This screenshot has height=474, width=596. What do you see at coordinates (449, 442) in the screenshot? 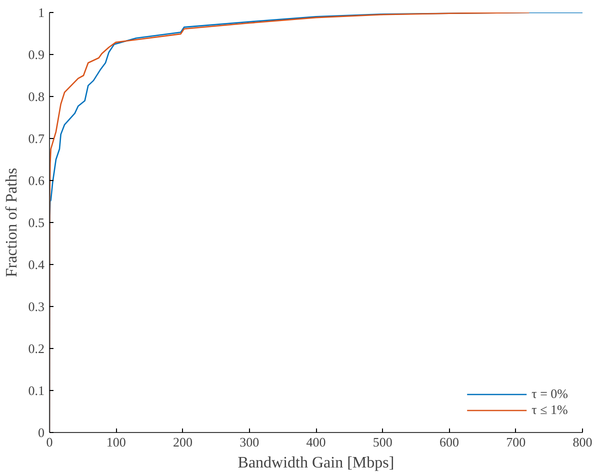
I see `x-tick-label: 600` at bounding box center [449, 442].